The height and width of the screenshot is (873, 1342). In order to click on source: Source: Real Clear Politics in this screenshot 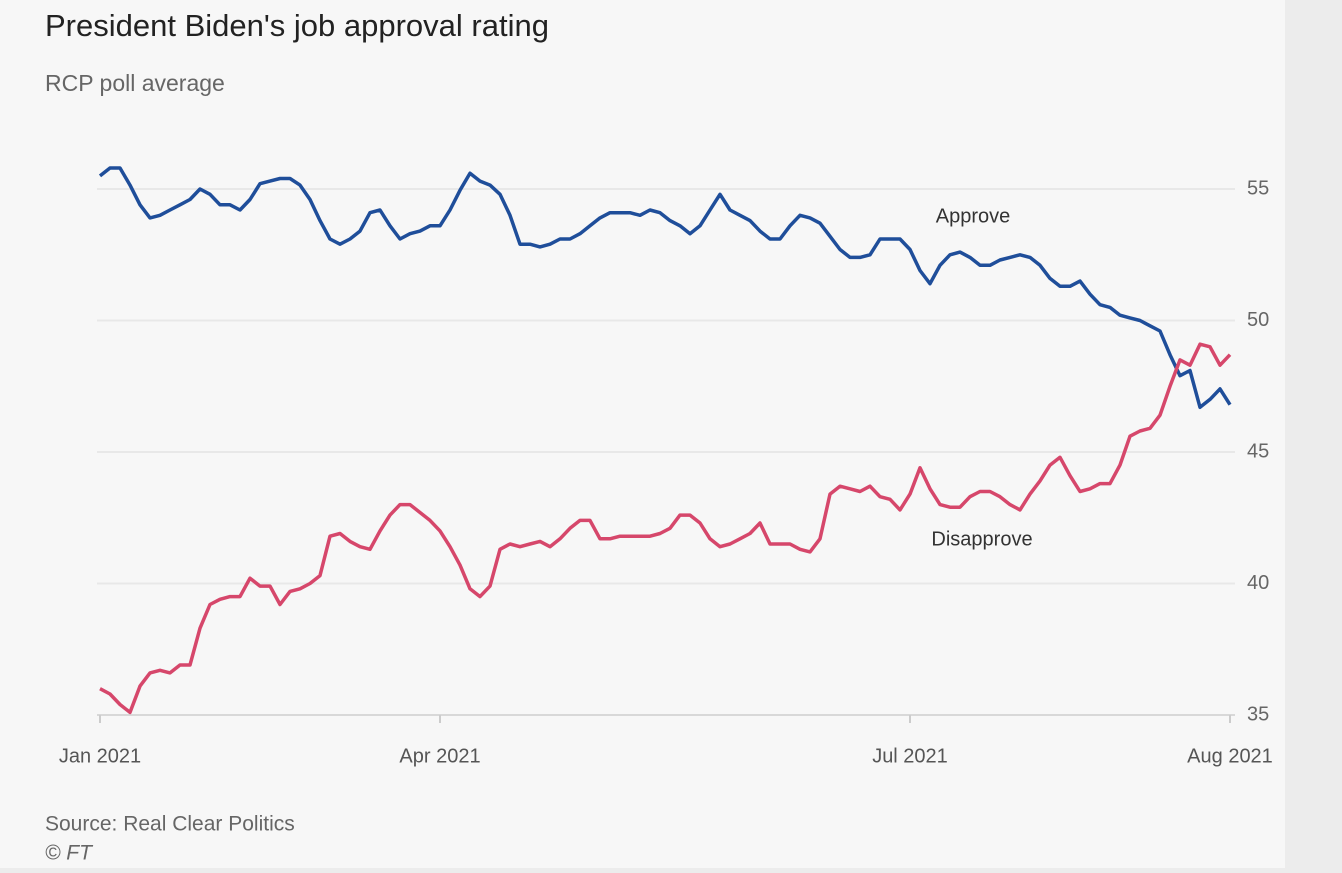, I will do `click(170, 824)`.